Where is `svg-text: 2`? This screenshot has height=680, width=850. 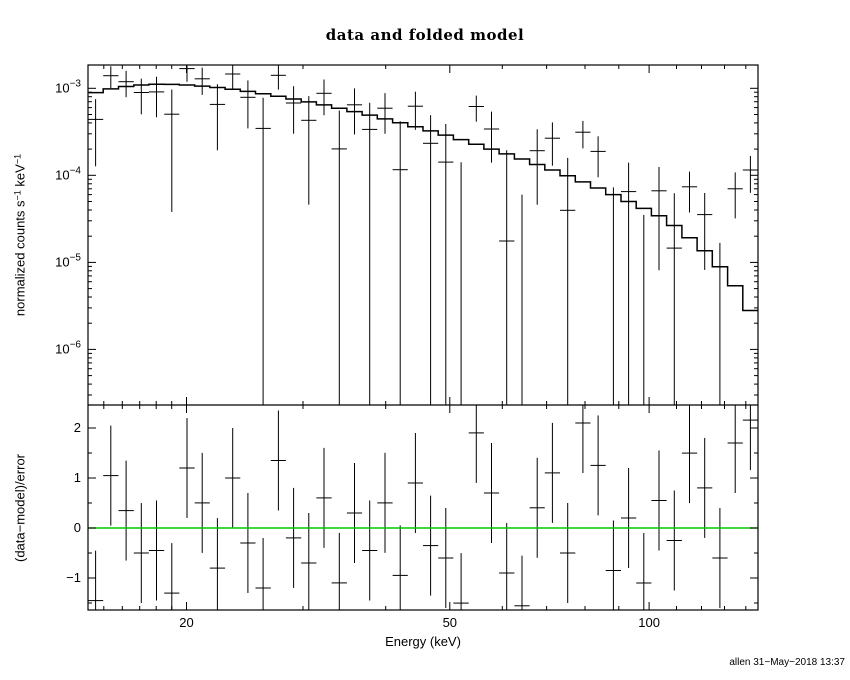
svg-text: 2 is located at coordinates (77, 427).